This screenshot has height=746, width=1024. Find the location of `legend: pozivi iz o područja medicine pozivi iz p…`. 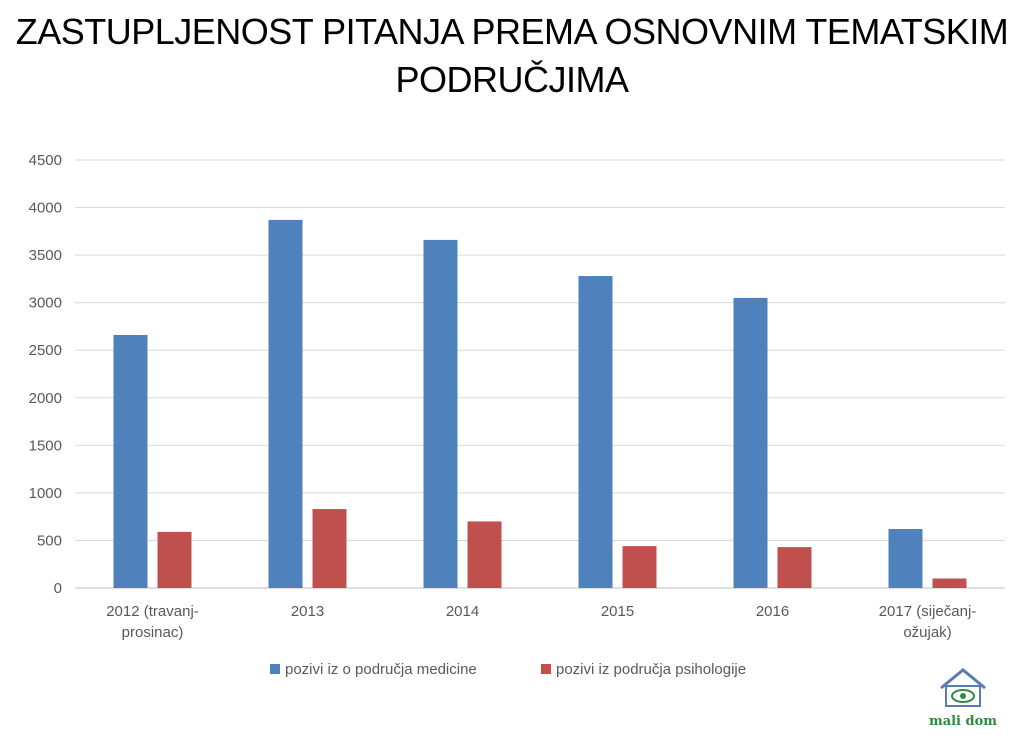

legend: pozivi iz o područja medicine pozivi iz p… is located at coordinates (508, 669).